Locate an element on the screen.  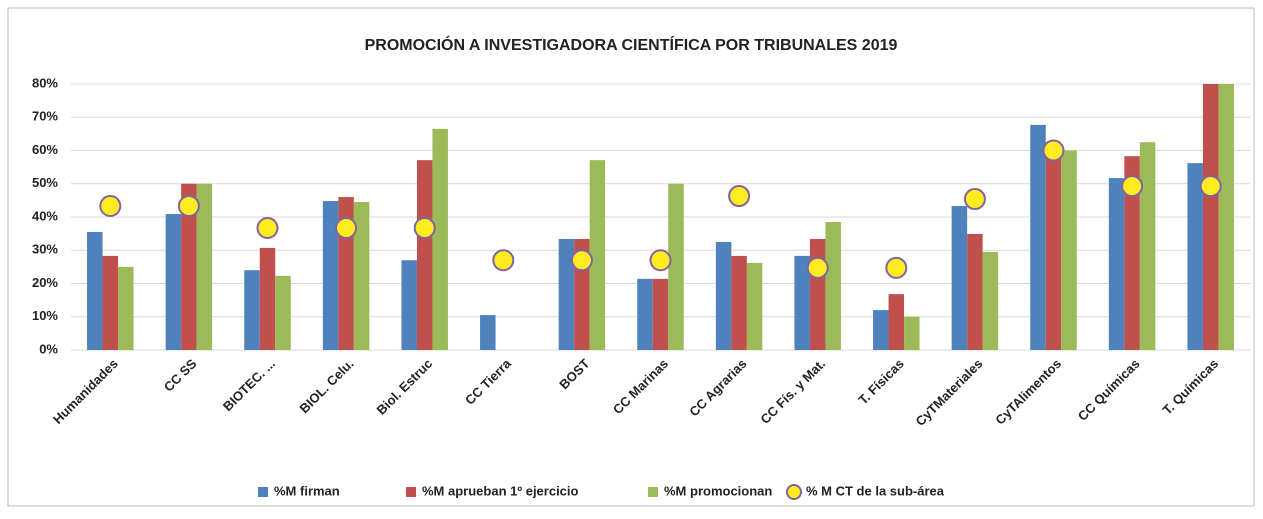
legend-label: %M aprueban 1º ejercicio is located at coordinates (500, 490).